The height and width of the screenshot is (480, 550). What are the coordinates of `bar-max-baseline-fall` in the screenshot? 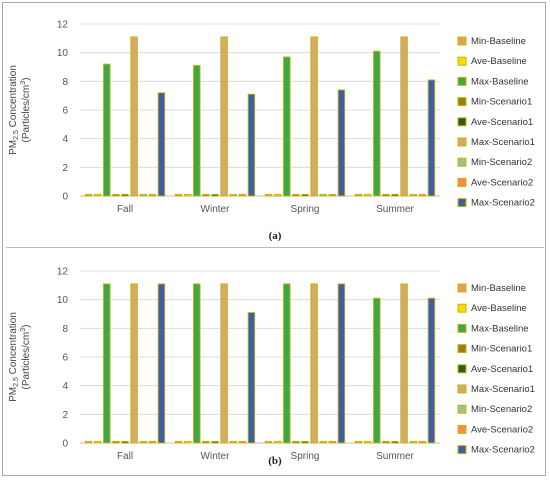 It's located at (107, 130).